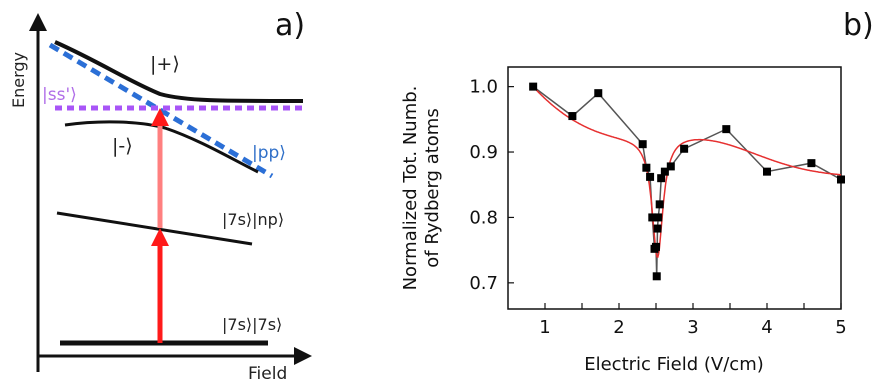  I want to click on y-axis-title-line1: Normalized Tot. Numb., so click(410, 188).